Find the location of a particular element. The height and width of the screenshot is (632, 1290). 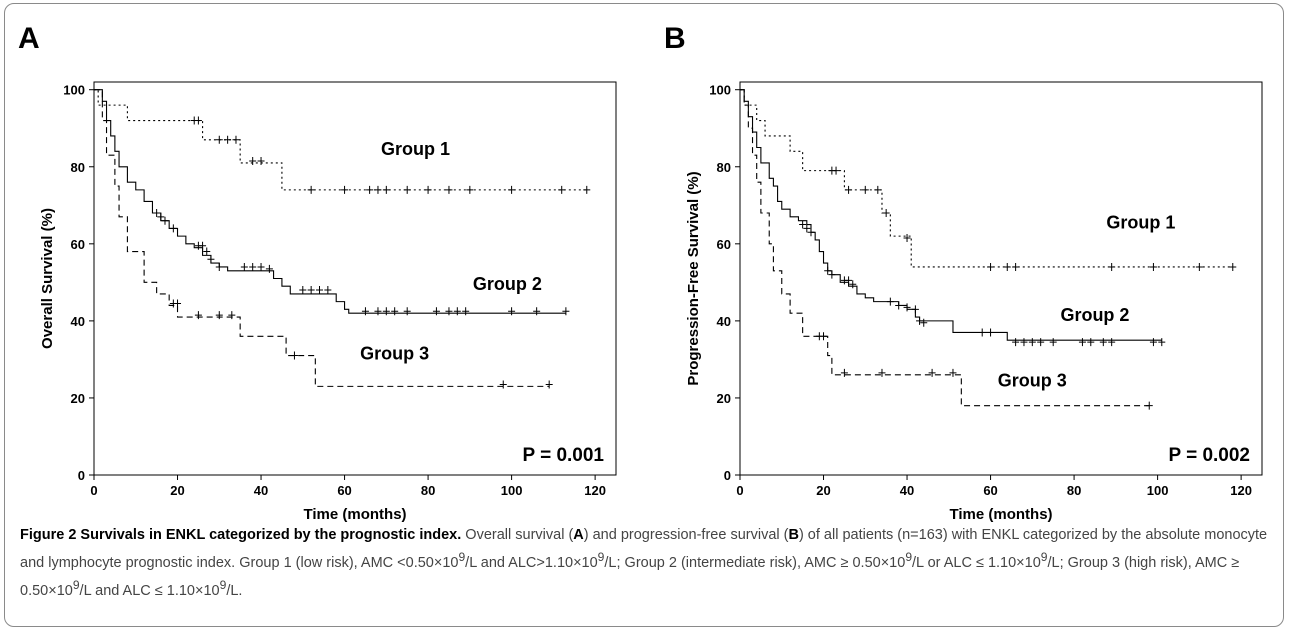

x-tick-label: 20 is located at coordinates (177, 490).